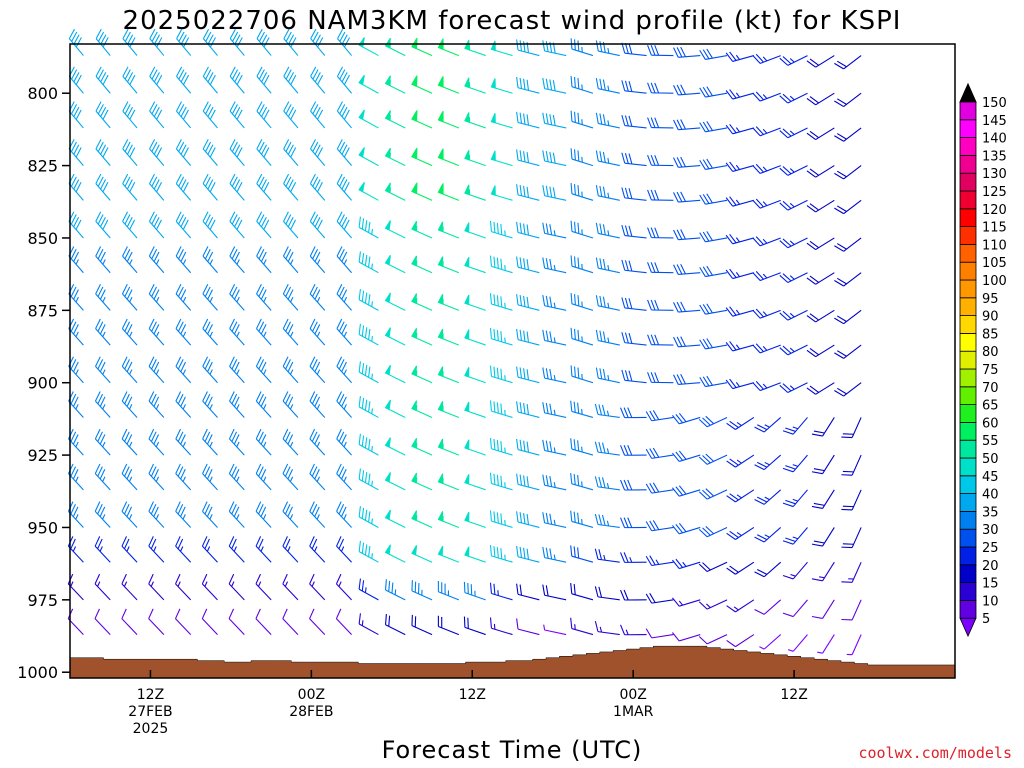 Image resolution: width=1024 pixels, height=768 pixels. What do you see at coordinates (150, 712) in the screenshot?
I see `x-tick-label: 27FEB` at bounding box center [150, 712].